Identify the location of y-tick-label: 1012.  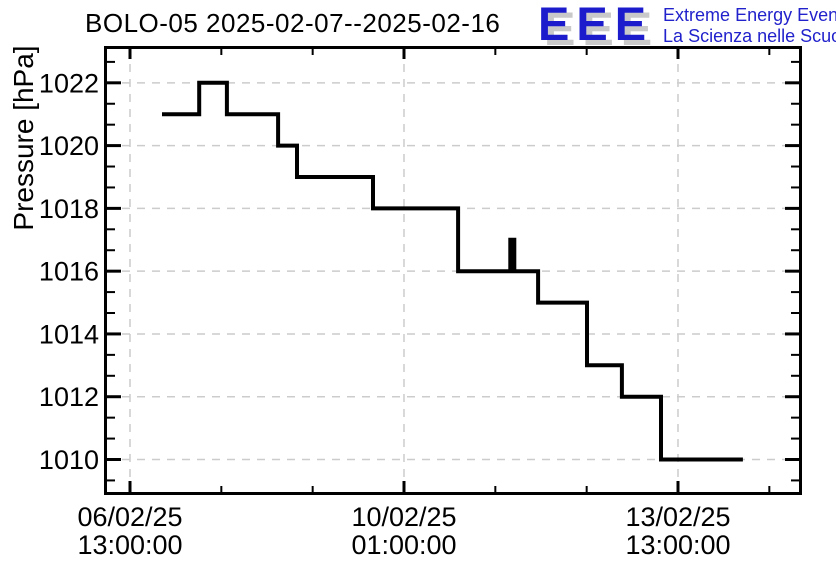
(69, 397).